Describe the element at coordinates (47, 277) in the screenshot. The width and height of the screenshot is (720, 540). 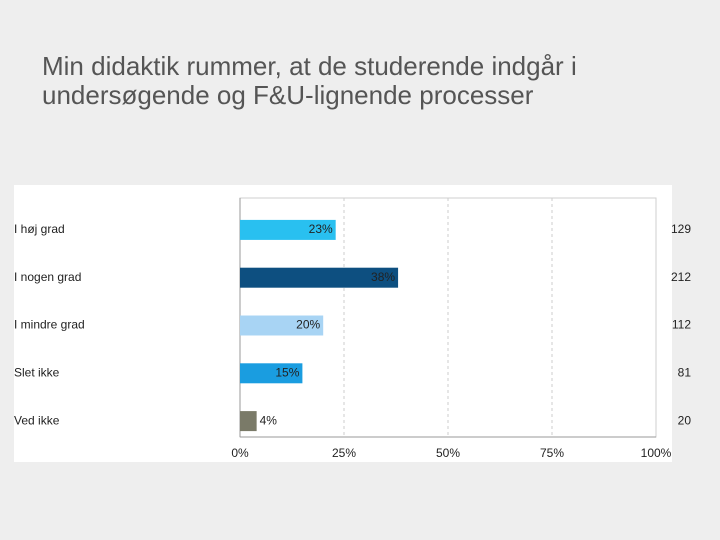
I see `category-label: I nogen grad` at that location.